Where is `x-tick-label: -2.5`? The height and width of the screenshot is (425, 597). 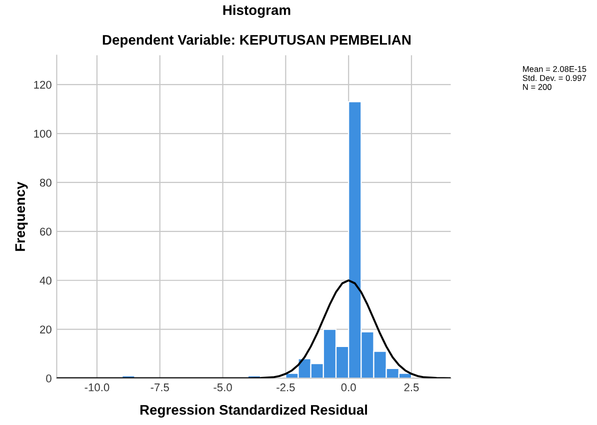 x-tick-label: -2.5 is located at coordinates (285, 387).